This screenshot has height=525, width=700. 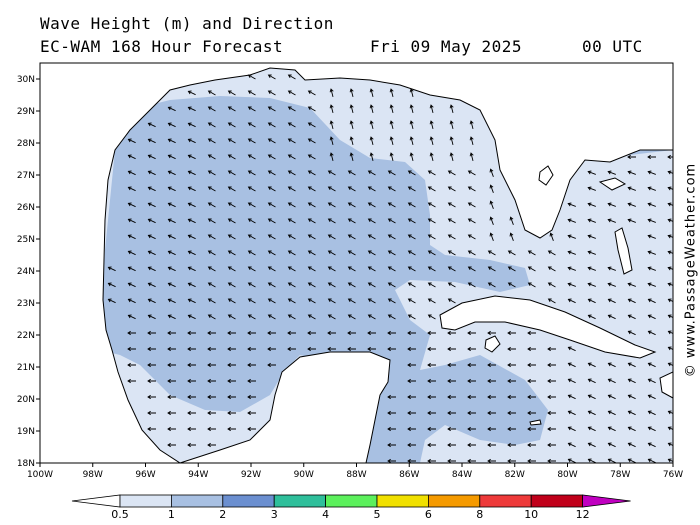 I want to click on lat-label: 30N, so click(x=26, y=80).